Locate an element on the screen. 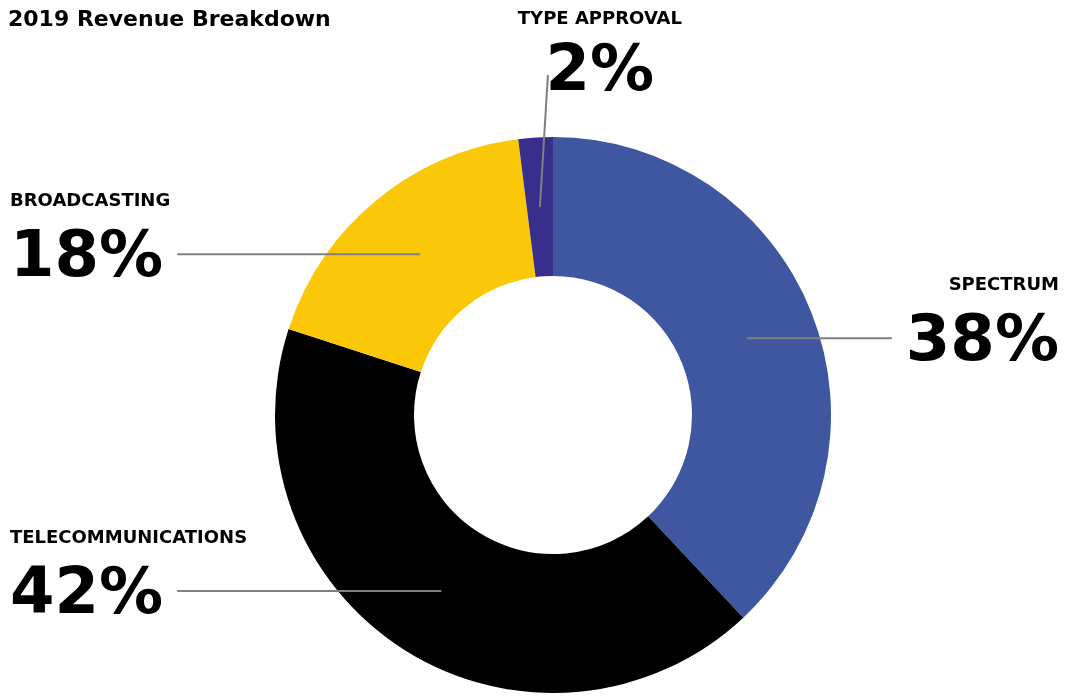  data-label: 2% is located at coordinates (600, 68).